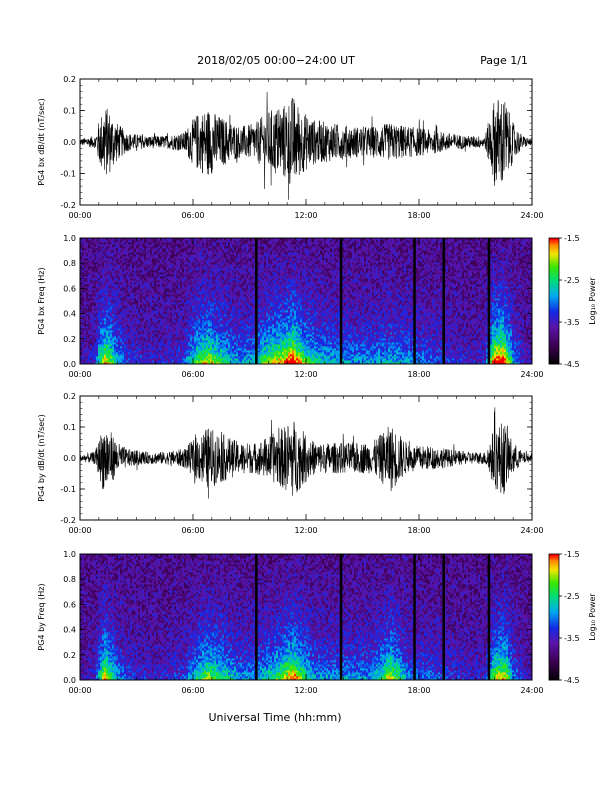 The image size is (612, 792). Describe the element at coordinates (276, 60) in the screenshot. I see `figure-title: 2018/02/05 00:00−24:00 UT` at that location.